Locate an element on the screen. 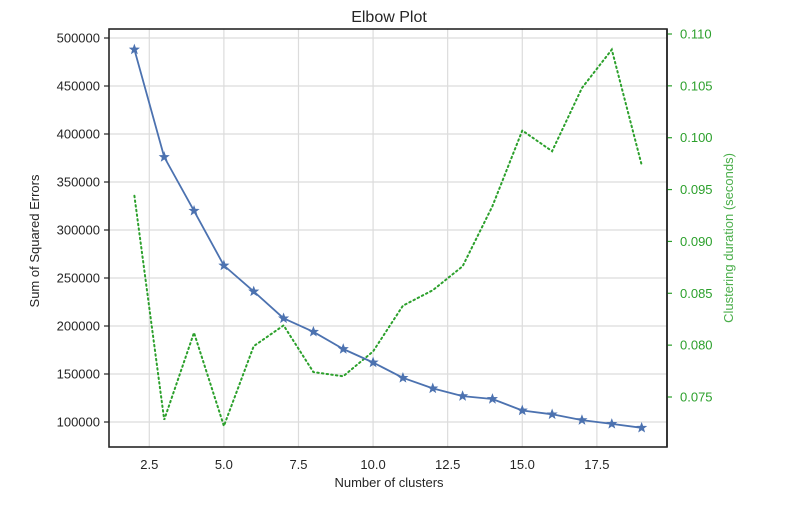  right-tick-label: 0.085 is located at coordinates (696, 293).